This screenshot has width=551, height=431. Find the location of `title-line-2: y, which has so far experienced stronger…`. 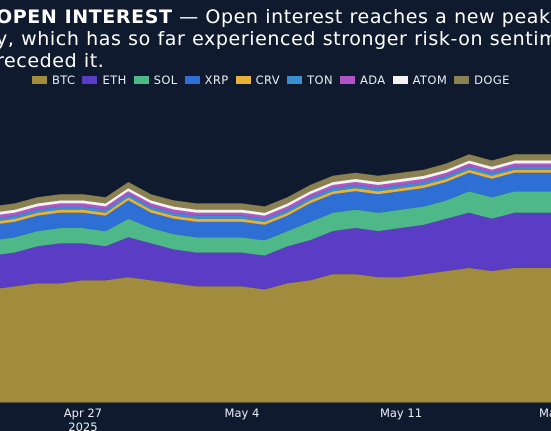

title-line-2: y, which has so far experienced stronger… is located at coordinates (275, 39).